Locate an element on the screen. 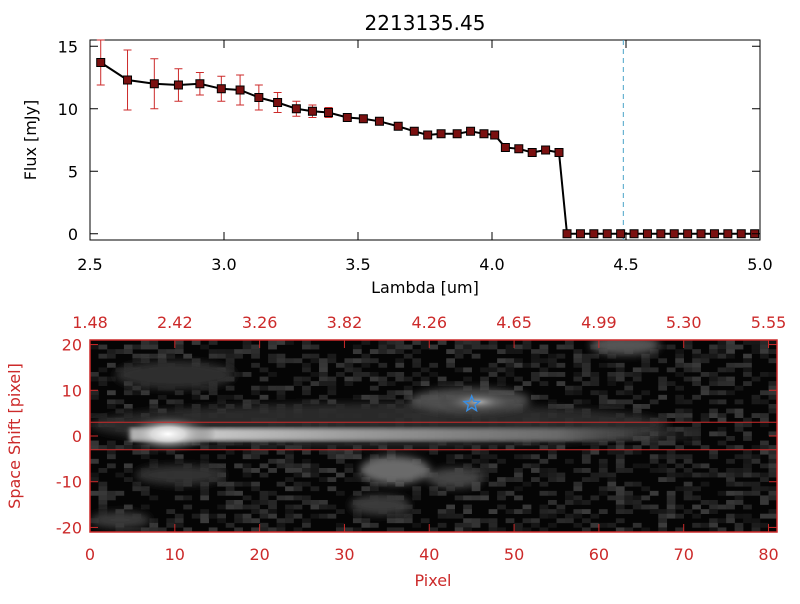 The width and height of the screenshot is (800, 604). pixel-tick-label: 10 is located at coordinates (175, 554).